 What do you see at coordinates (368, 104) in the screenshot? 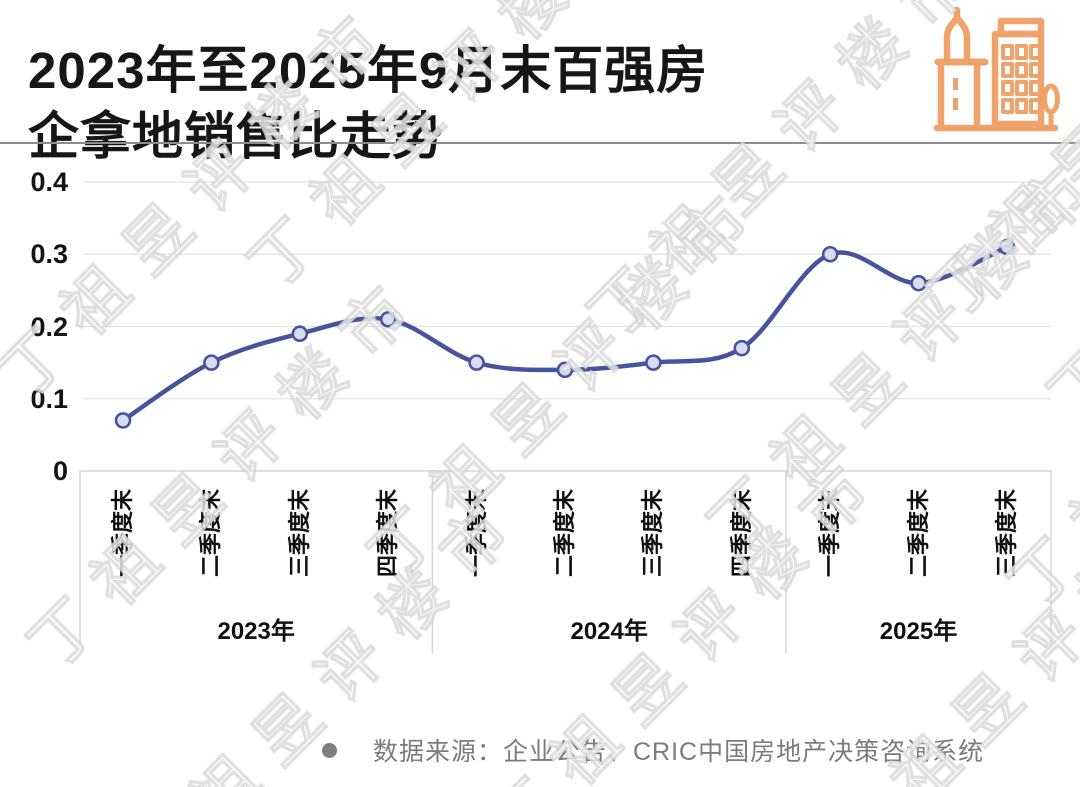
I see `page-title: 2023年至2025年9月末百强房 企拿地销售比走势` at bounding box center [368, 104].